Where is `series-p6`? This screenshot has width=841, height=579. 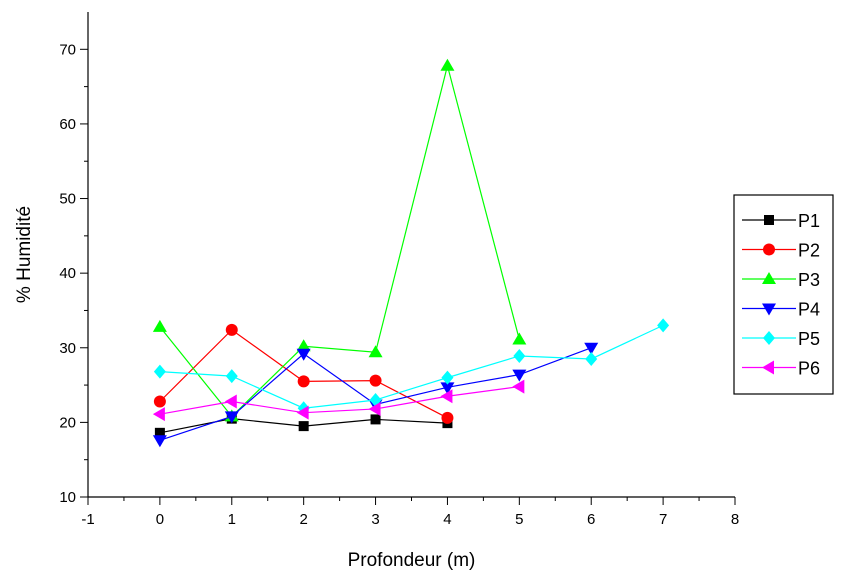 series-p6 is located at coordinates (338, 400).